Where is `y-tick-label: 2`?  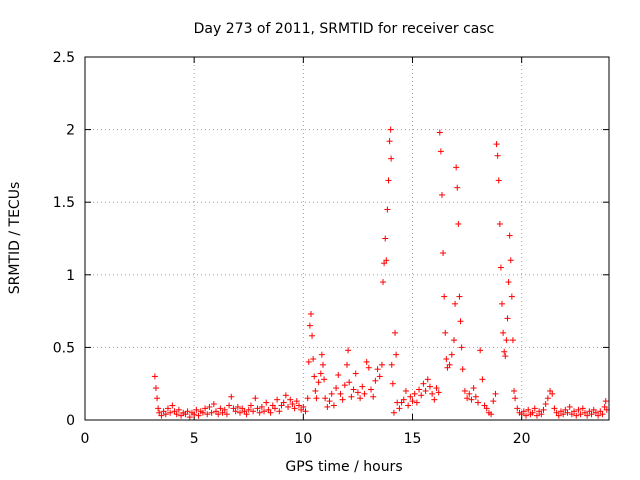 y-tick-label: 2 is located at coordinates (70, 131).